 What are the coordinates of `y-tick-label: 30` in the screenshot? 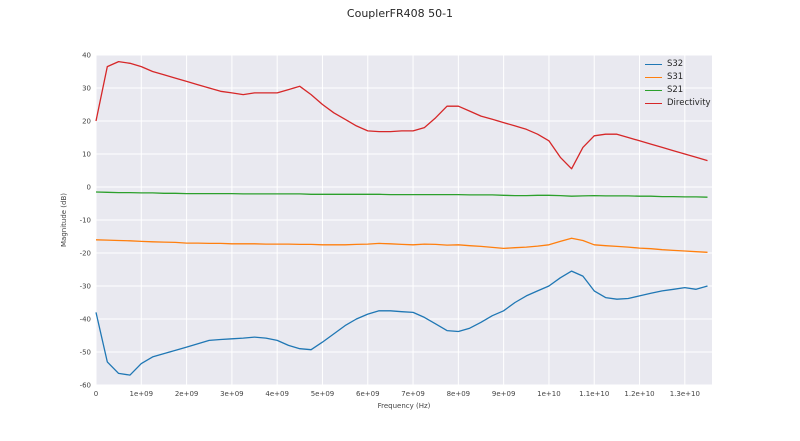 It's located at (86, 89).